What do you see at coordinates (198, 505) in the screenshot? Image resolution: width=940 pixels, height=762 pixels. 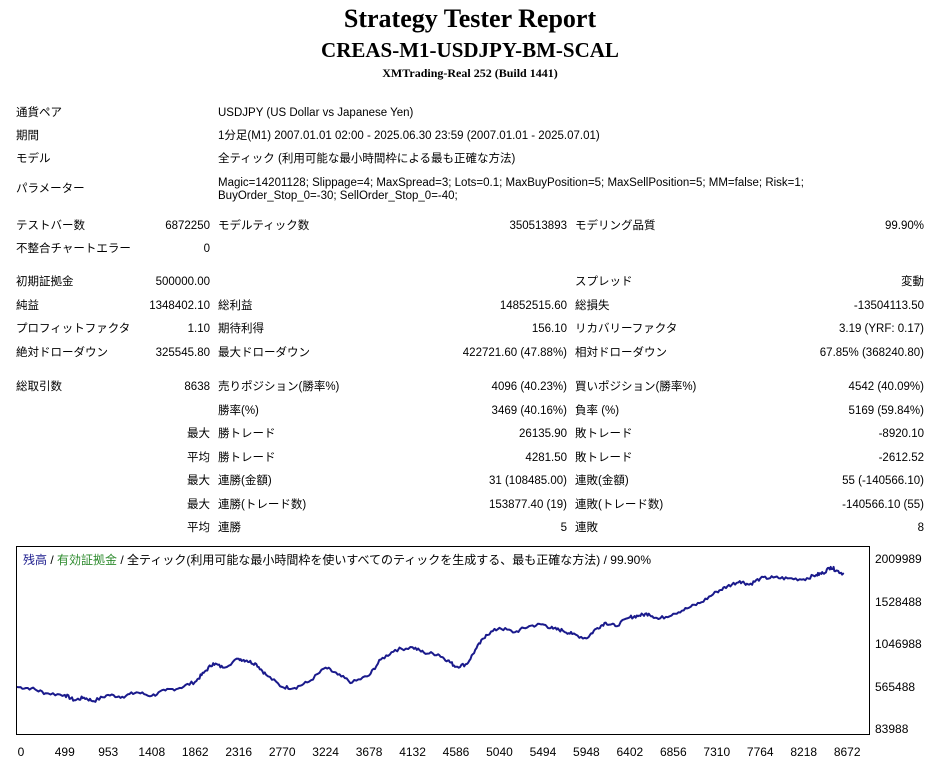 I see `max-consecutive-prefix-2: 最大` at bounding box center [198, 505].